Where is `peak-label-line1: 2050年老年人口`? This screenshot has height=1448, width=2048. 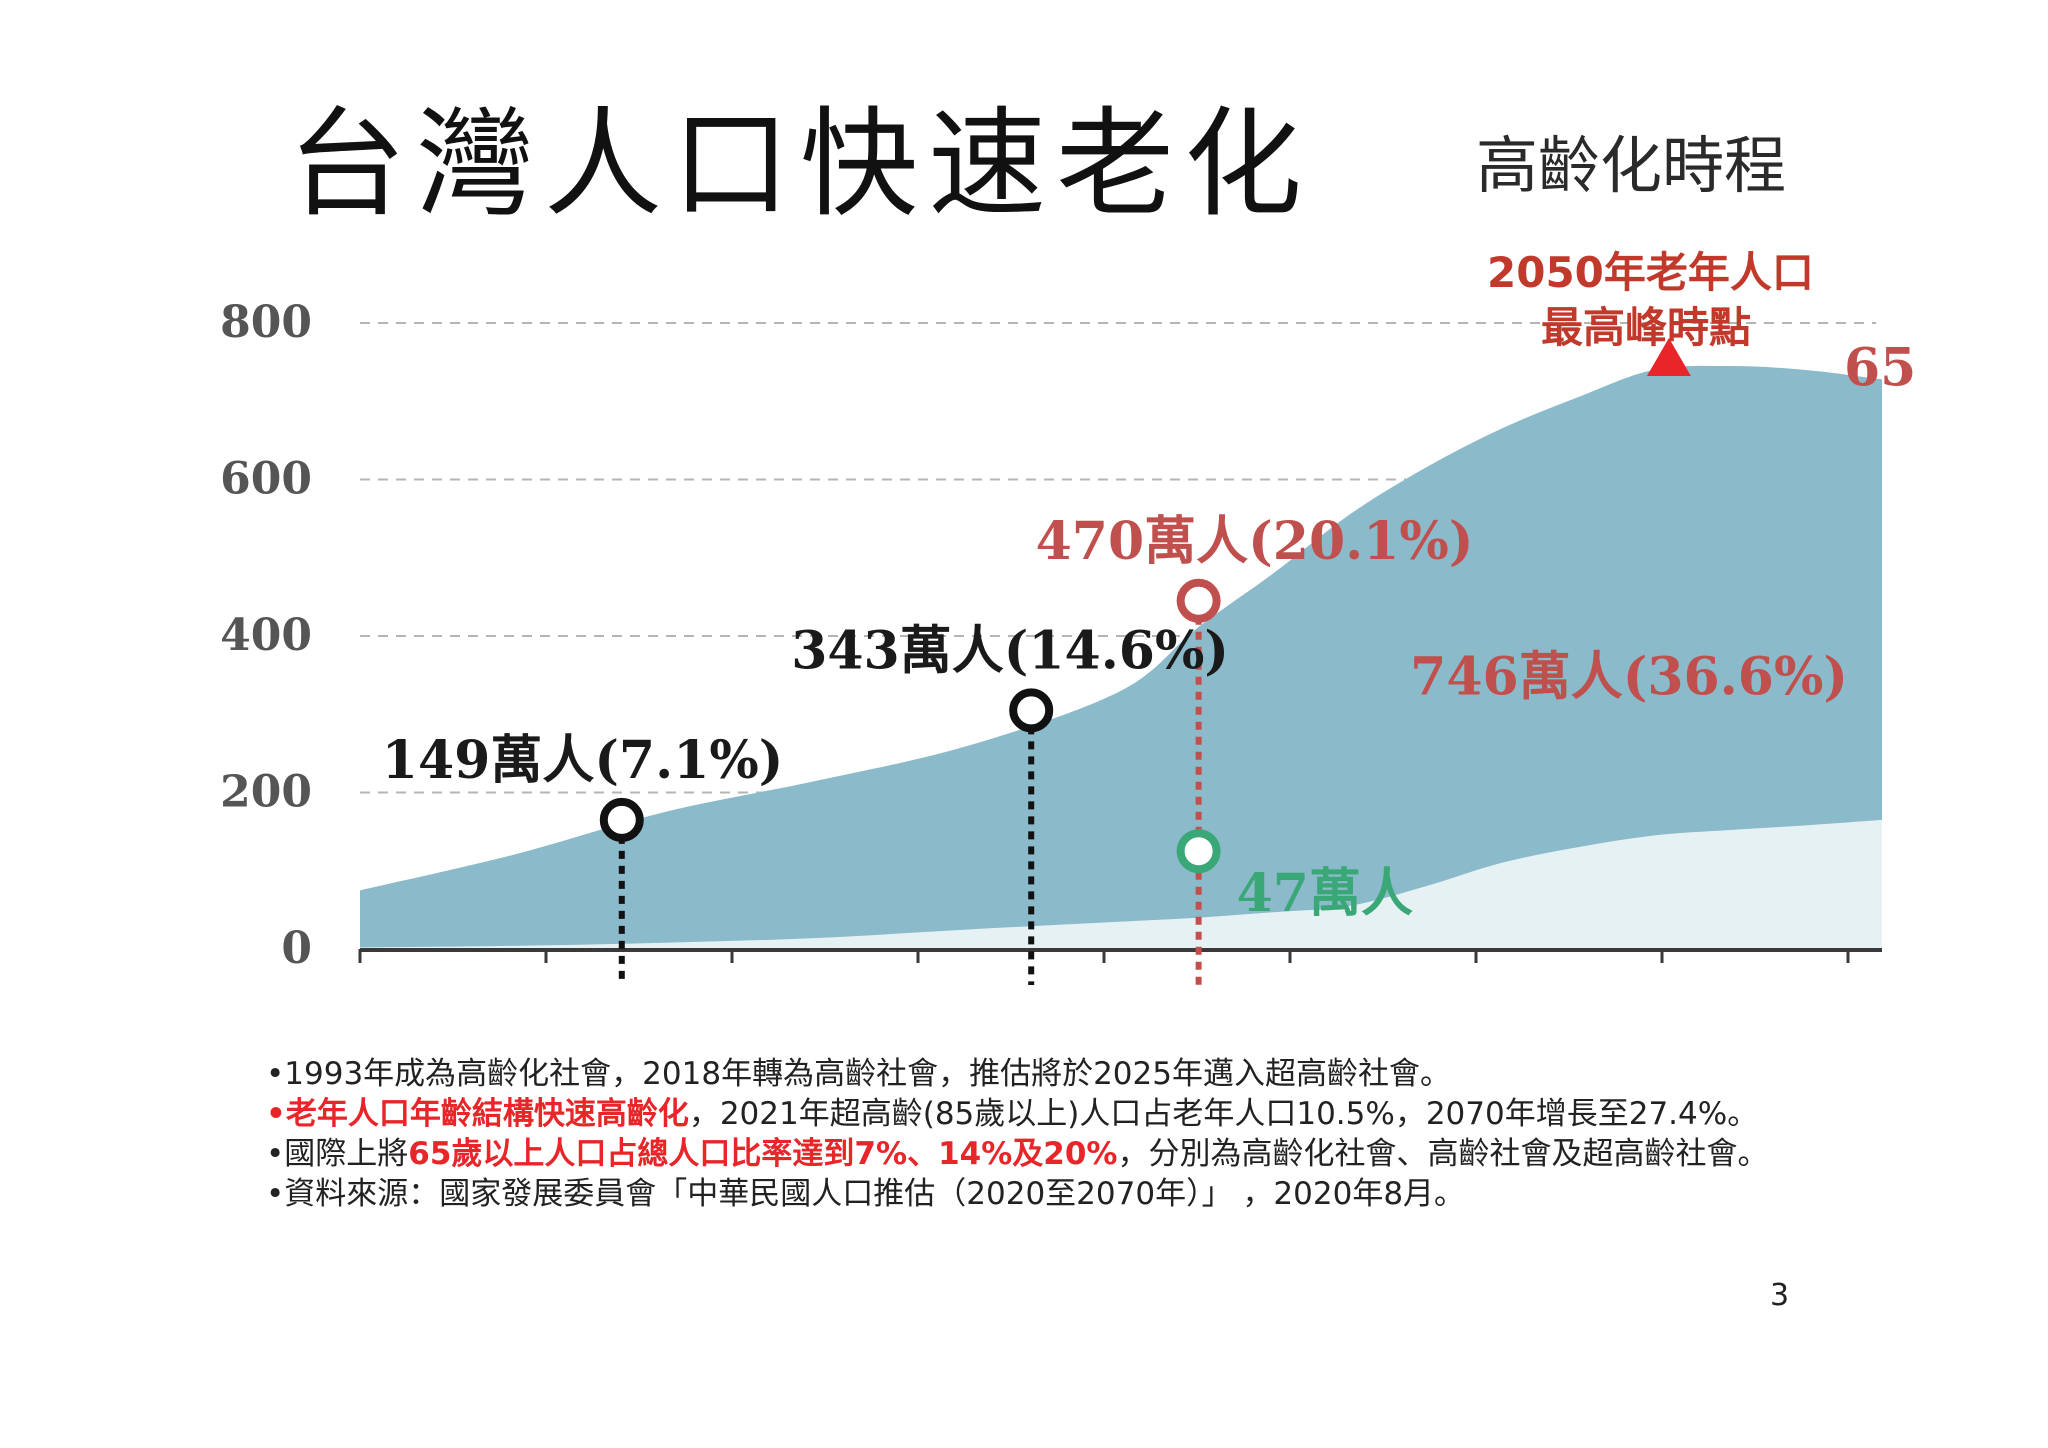
peak-label-line1: 2050年老年人口 is located at coordinates (1650, 272).